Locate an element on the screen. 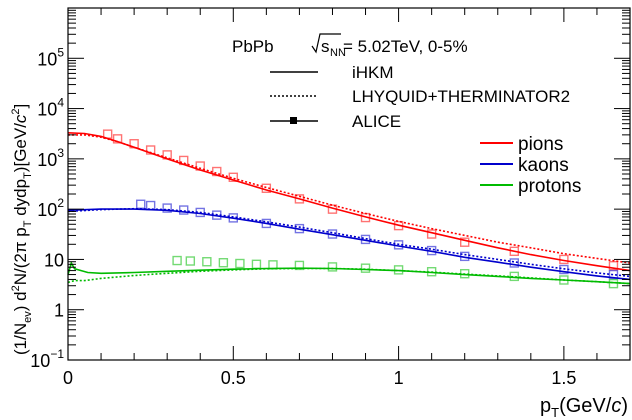 The height and width of the screenshot is (420, 632). svg-text: PbPb is located at coordinates (253, 46).